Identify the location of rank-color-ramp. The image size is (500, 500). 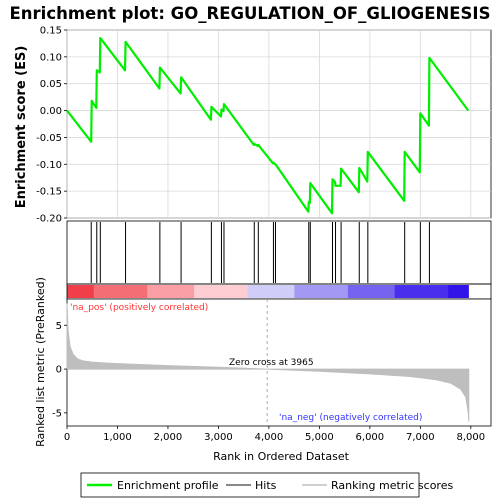
(268, 291).